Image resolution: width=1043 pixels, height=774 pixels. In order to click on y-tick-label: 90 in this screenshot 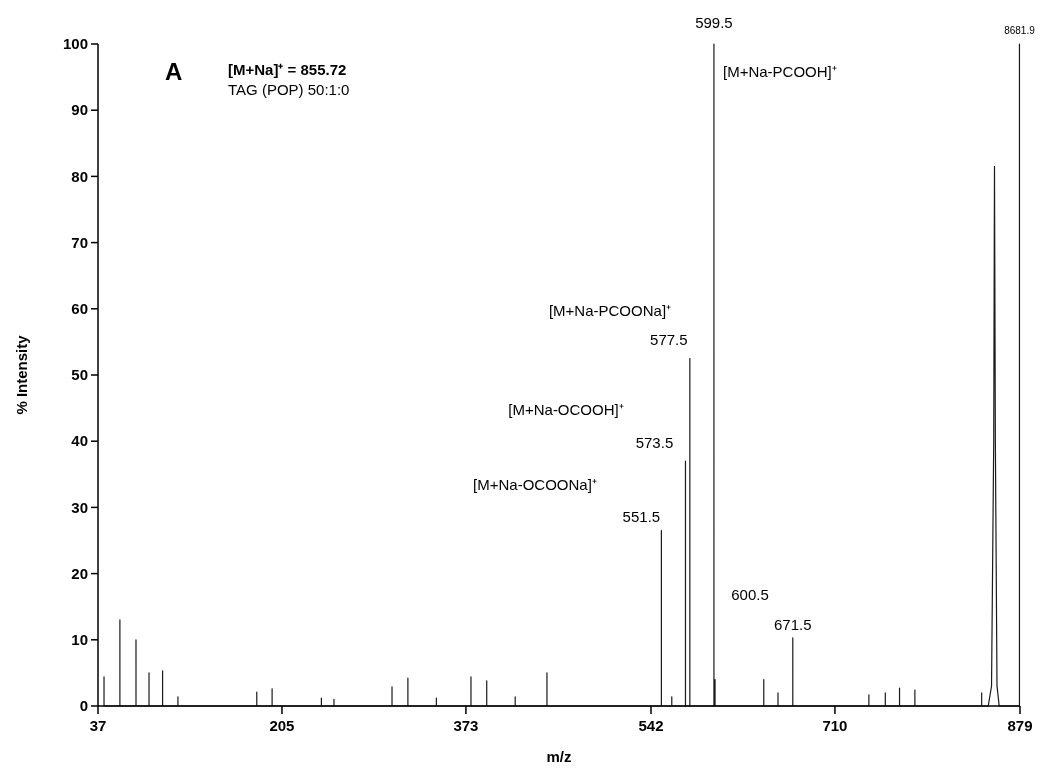, I will do `click(79, 110)`.